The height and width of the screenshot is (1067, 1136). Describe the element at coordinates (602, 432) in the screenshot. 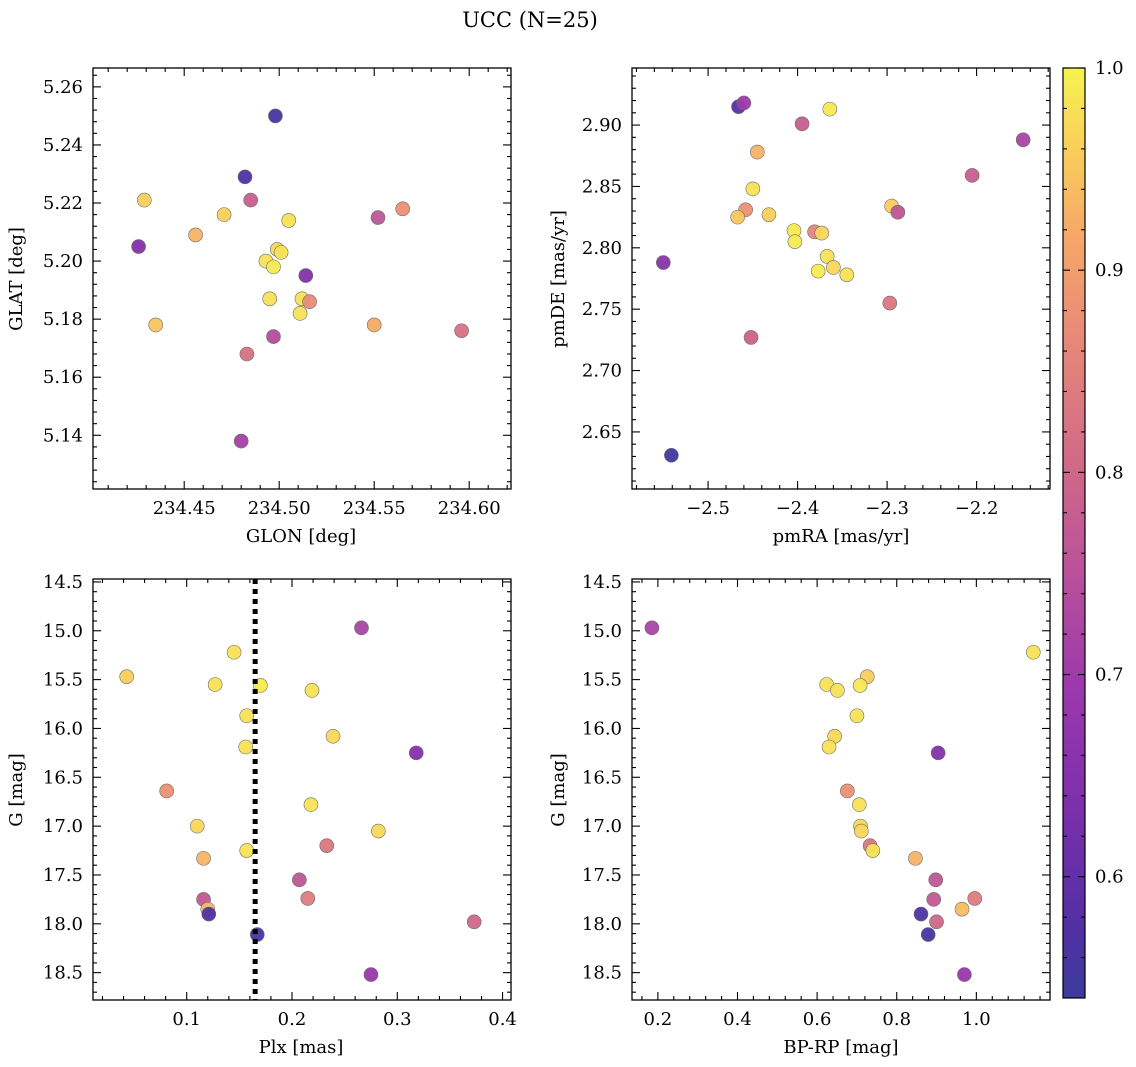

I see `y-tick-label: 2.65` at that location.